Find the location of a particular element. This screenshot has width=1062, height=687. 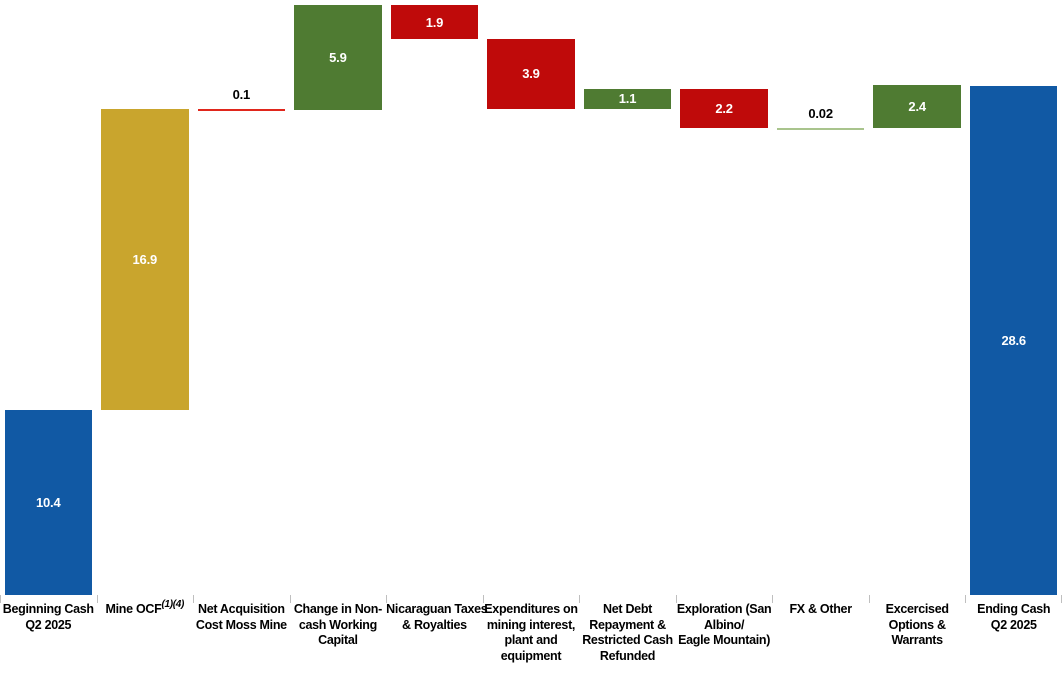

category-label-line: Exploration (San is located at coordinates (724, 609).